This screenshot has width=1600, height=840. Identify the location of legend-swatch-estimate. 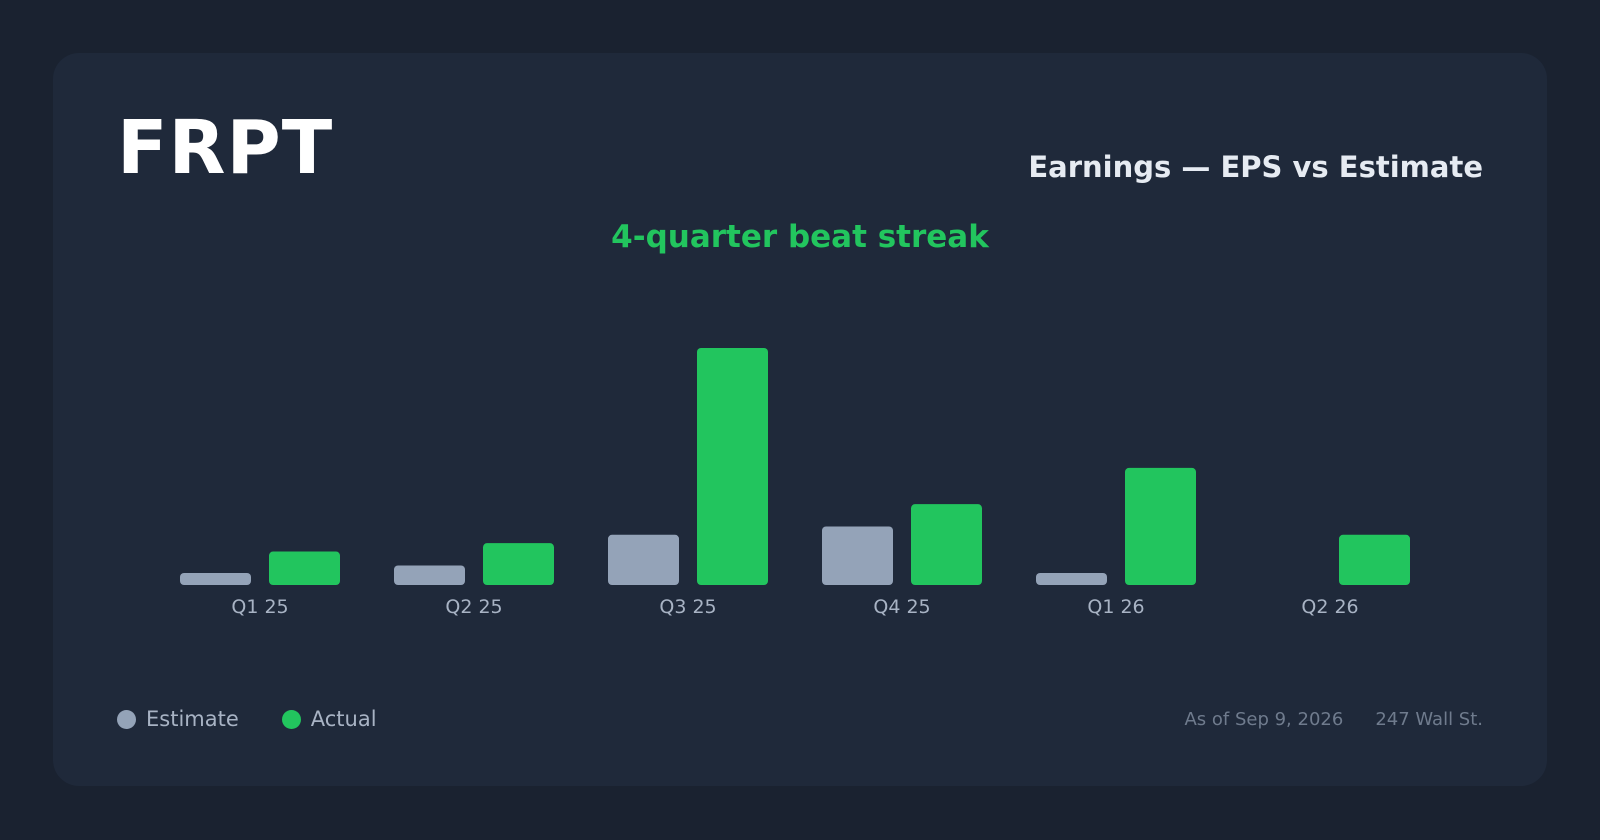
(126, 719).